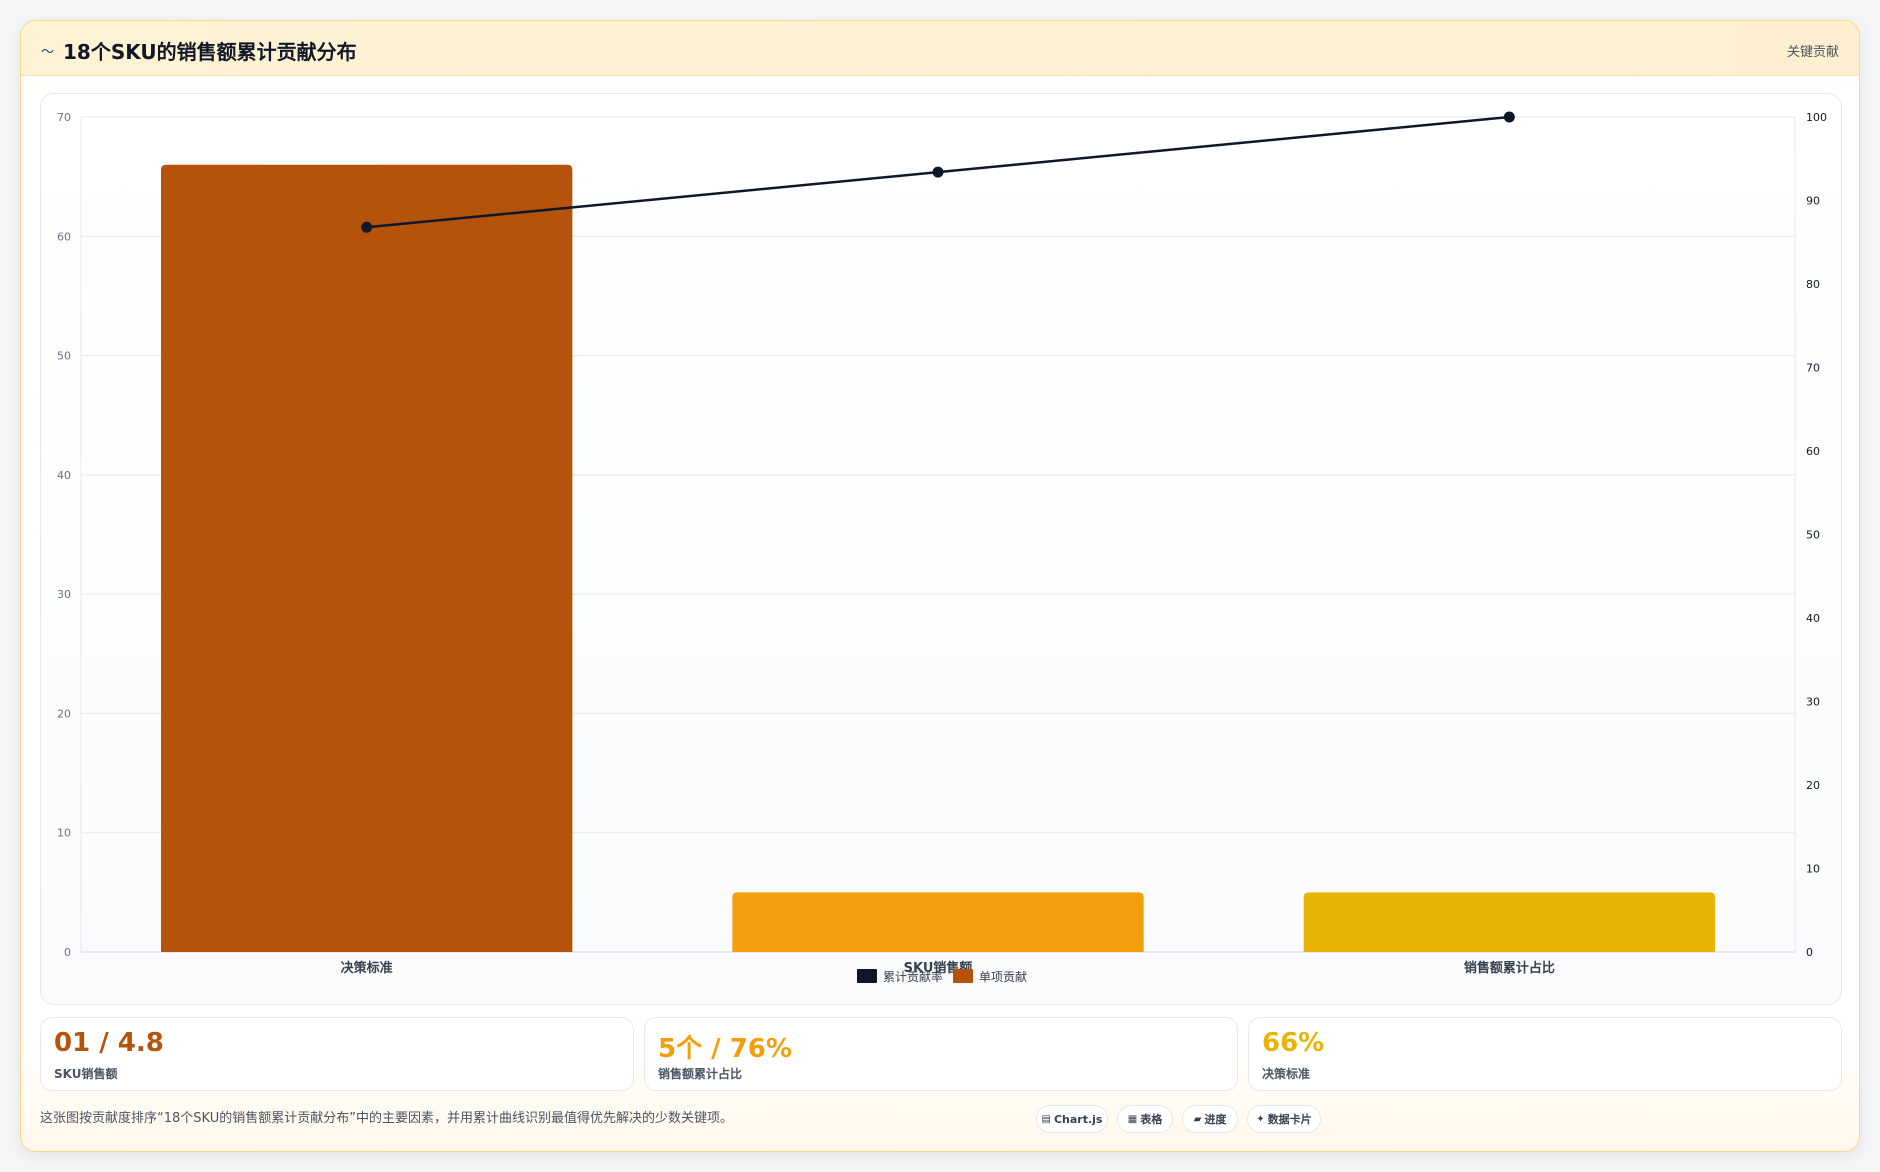  Describe the element at coordinates (1816, 117) in the screenshot. I see `y-right-tick-label: 100` at that location.